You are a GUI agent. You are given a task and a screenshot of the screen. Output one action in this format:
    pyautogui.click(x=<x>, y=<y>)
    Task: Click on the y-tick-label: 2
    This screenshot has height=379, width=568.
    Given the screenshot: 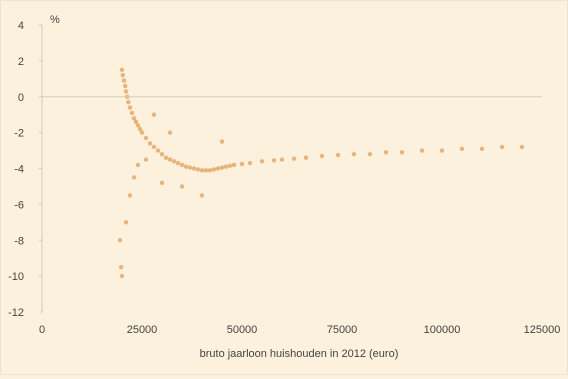 What is the action you would take?
    pyautogui.click(x=21, y=62)
    